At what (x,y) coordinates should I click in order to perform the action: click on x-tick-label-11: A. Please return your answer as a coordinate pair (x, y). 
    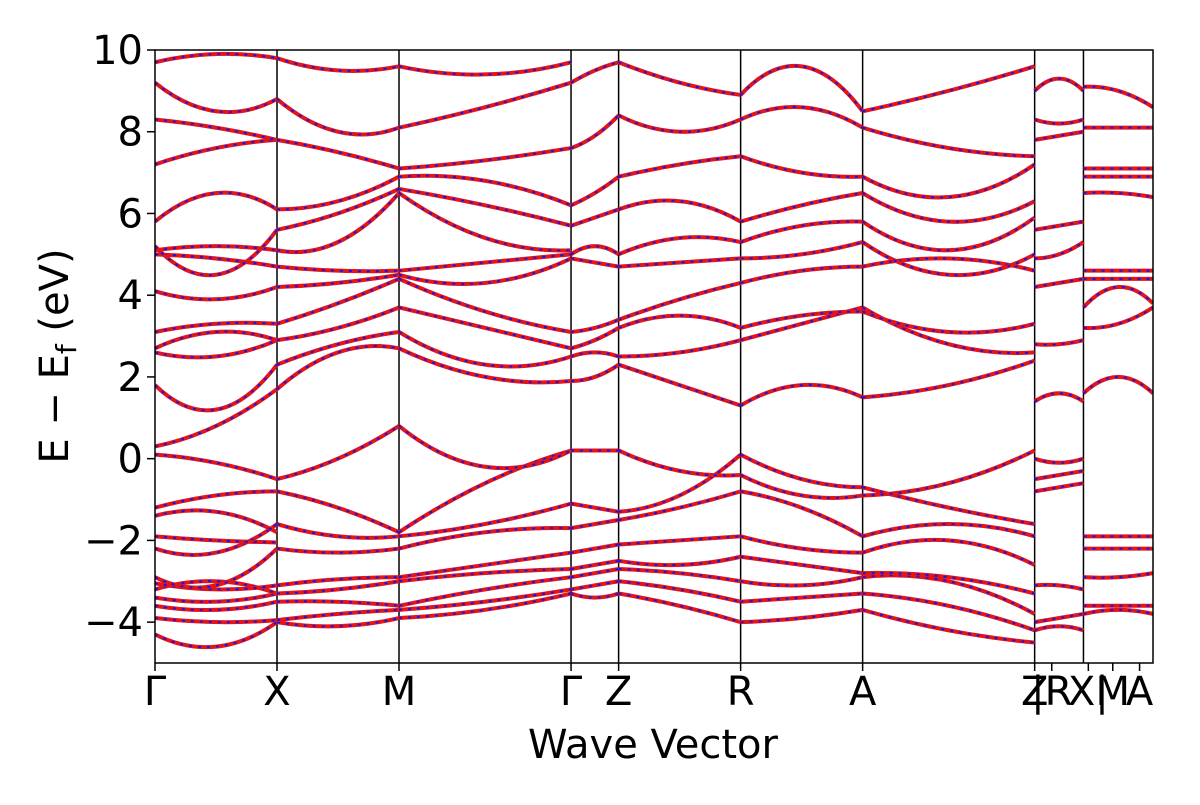
    Looking at the image, I should click on (1140, 692).